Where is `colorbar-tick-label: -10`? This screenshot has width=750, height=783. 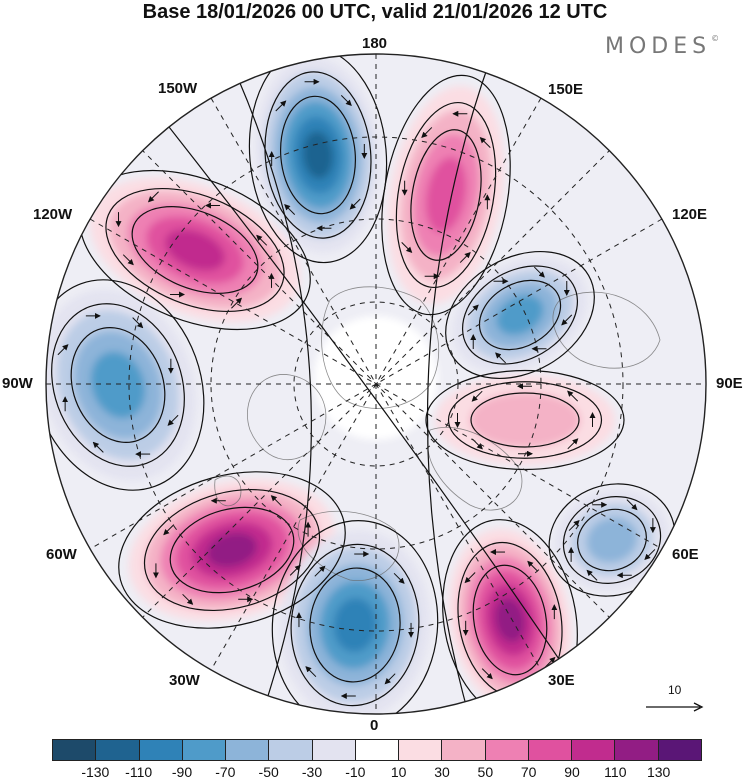 colorbar-tick-label: -10 is located at coordinates (355, 772).